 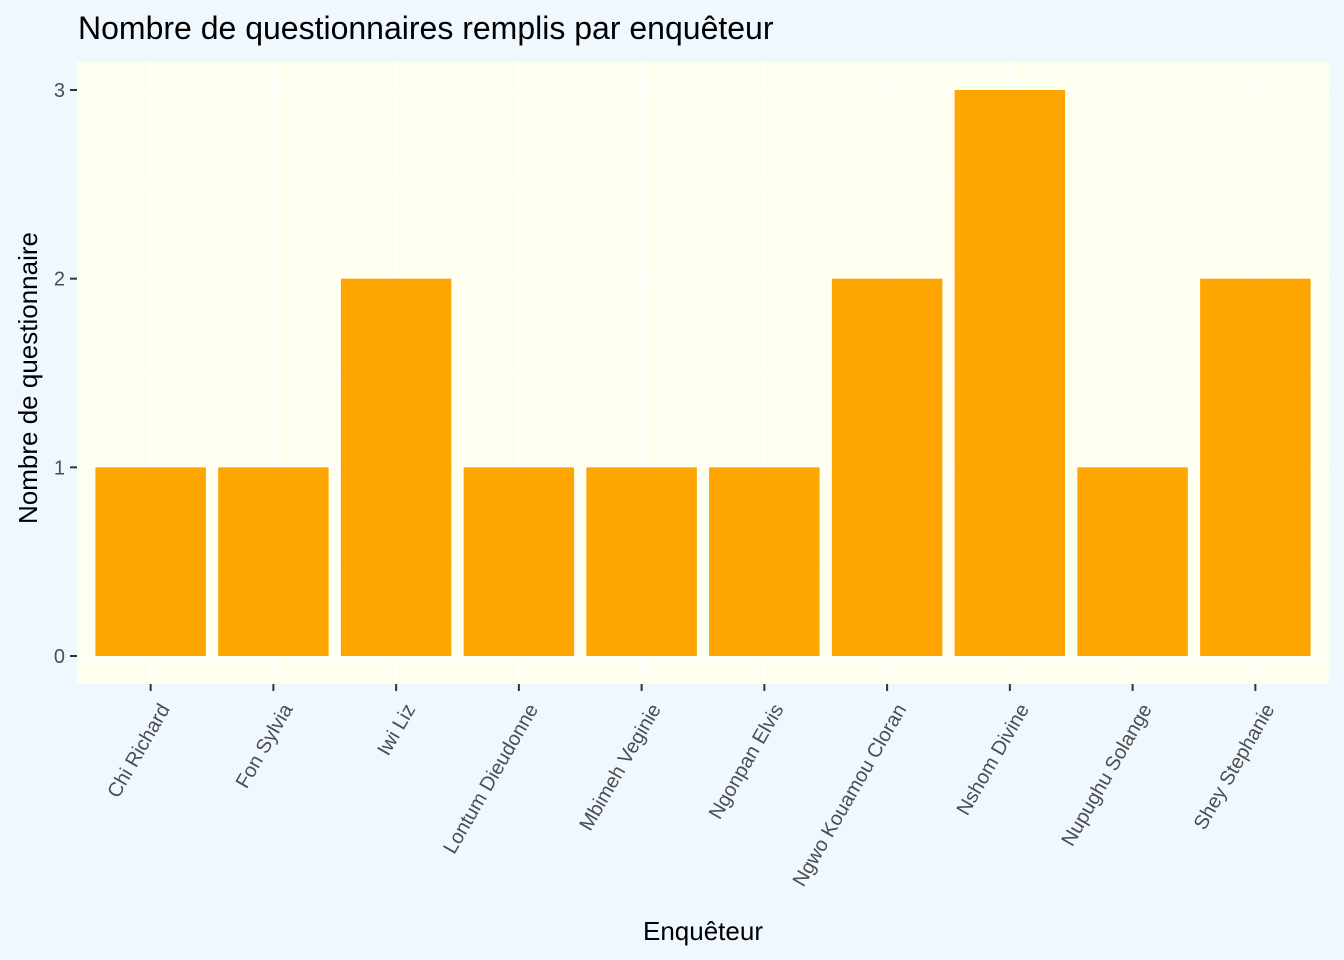 I want to click on x-tick-label: Mbimeh Veginie, so click(x=621, y=767).